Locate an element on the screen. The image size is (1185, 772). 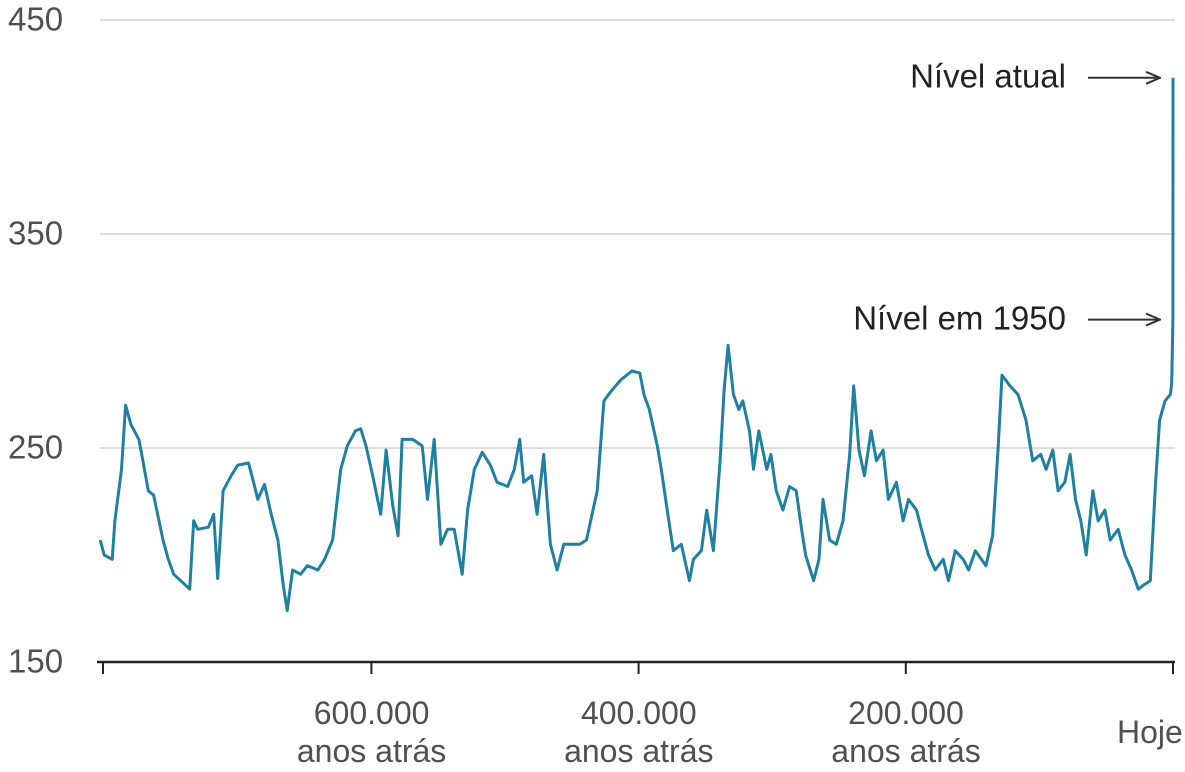
annotation: Nível em 1950 is located at coordinates (959, 317).